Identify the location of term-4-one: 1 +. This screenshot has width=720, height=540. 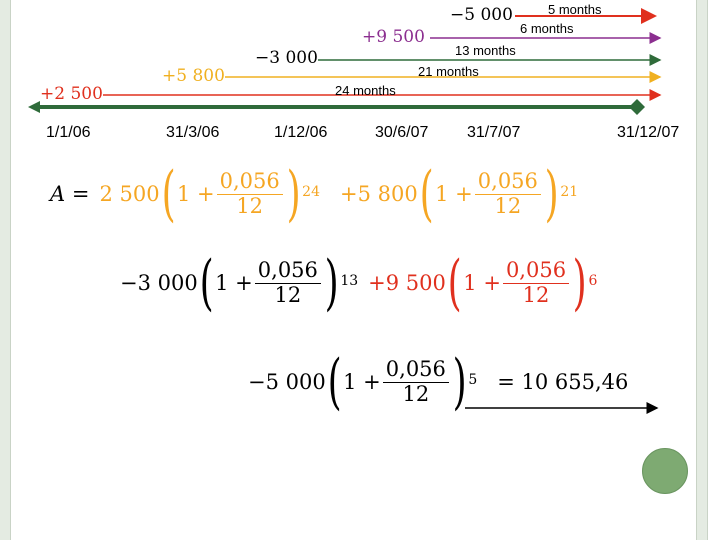
(482, 283).